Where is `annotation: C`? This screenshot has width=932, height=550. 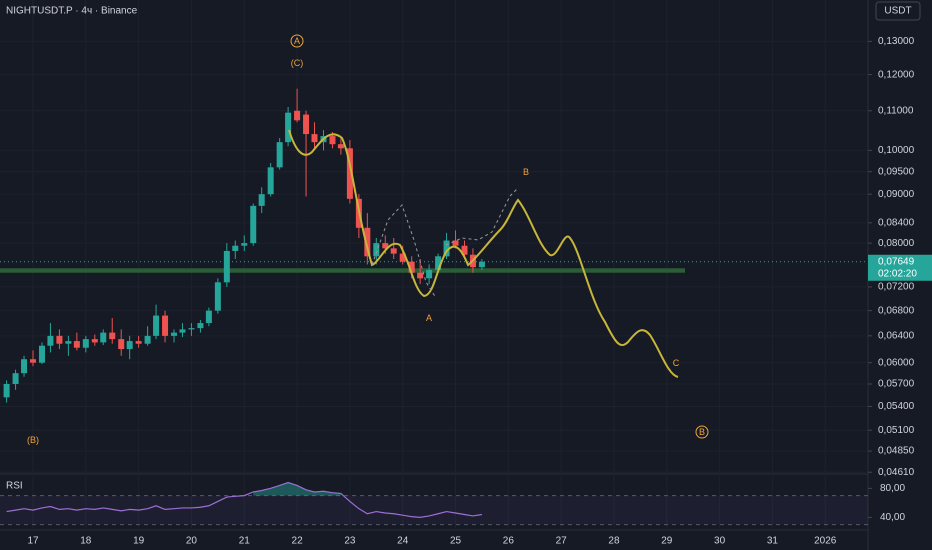 annotation: C is located at coordinates (676, 363).